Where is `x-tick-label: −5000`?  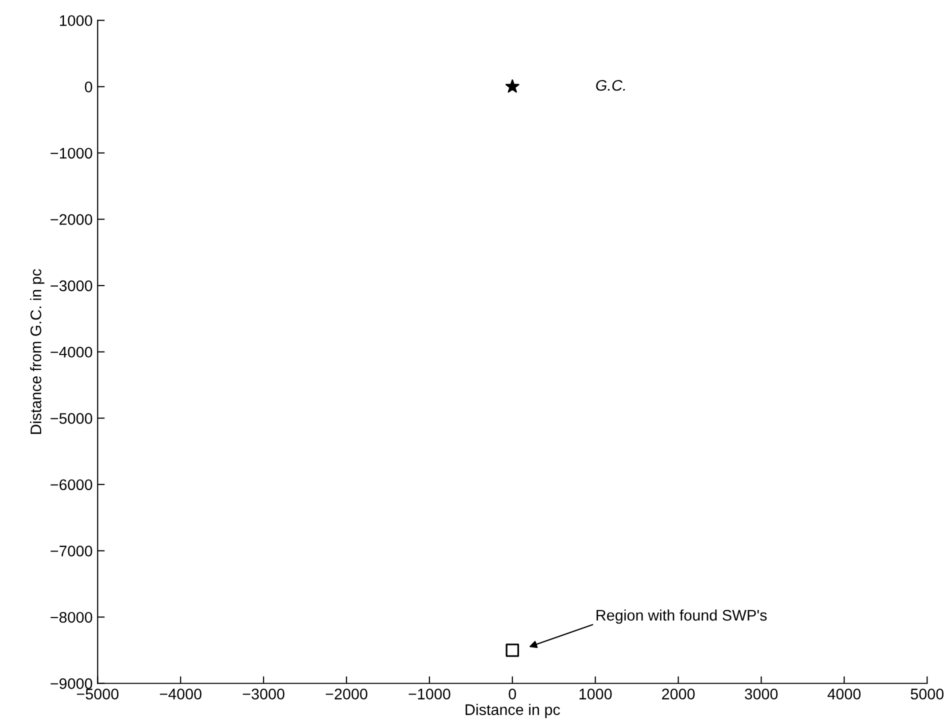 x-tick-label: −5000 is located at coordinates (97, 694).